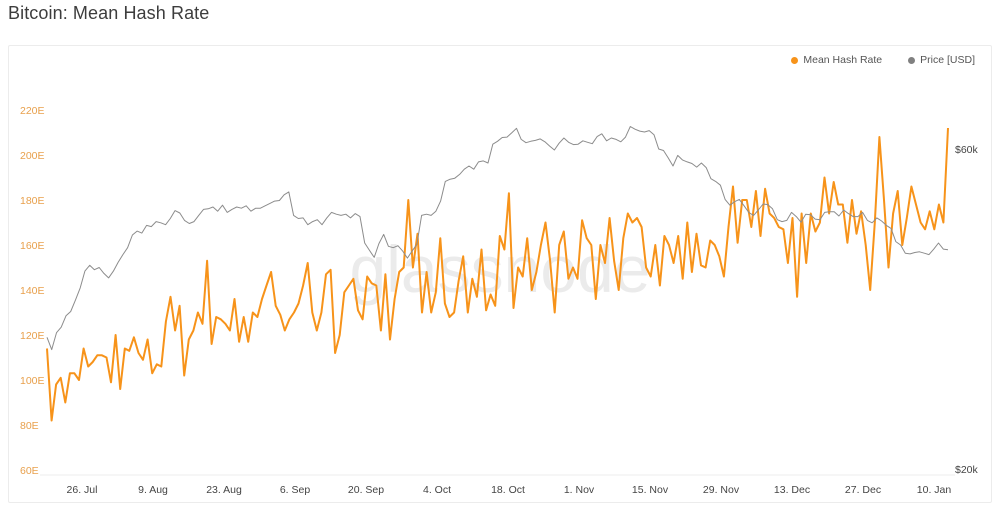  What do you see at coordinates (508, 490) in the screenshot?
I see `x-axis-tick-label: 18. Oct` at bounding box center [508, 490].